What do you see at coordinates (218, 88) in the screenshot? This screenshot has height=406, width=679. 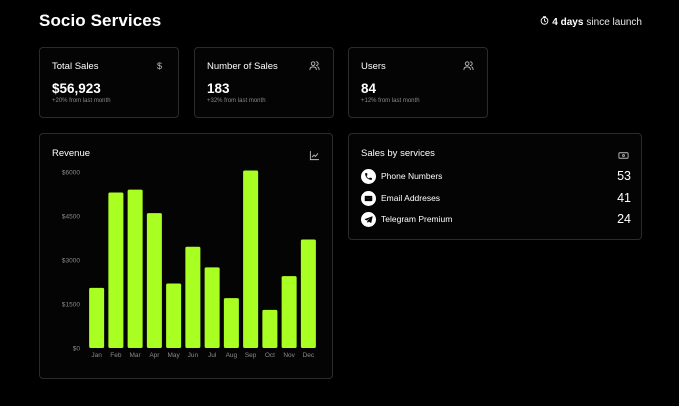 I see `stat-value: 183` at bounding box center [218, 88].